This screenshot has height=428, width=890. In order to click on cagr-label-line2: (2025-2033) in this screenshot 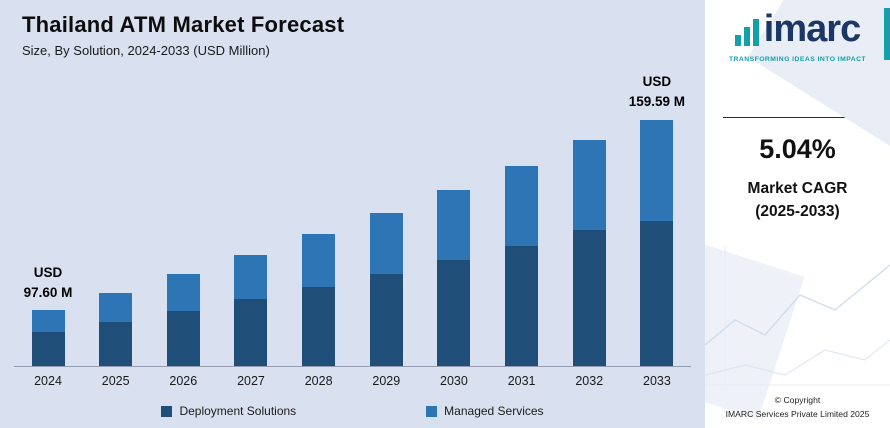, I will do `click(797, 212)`.